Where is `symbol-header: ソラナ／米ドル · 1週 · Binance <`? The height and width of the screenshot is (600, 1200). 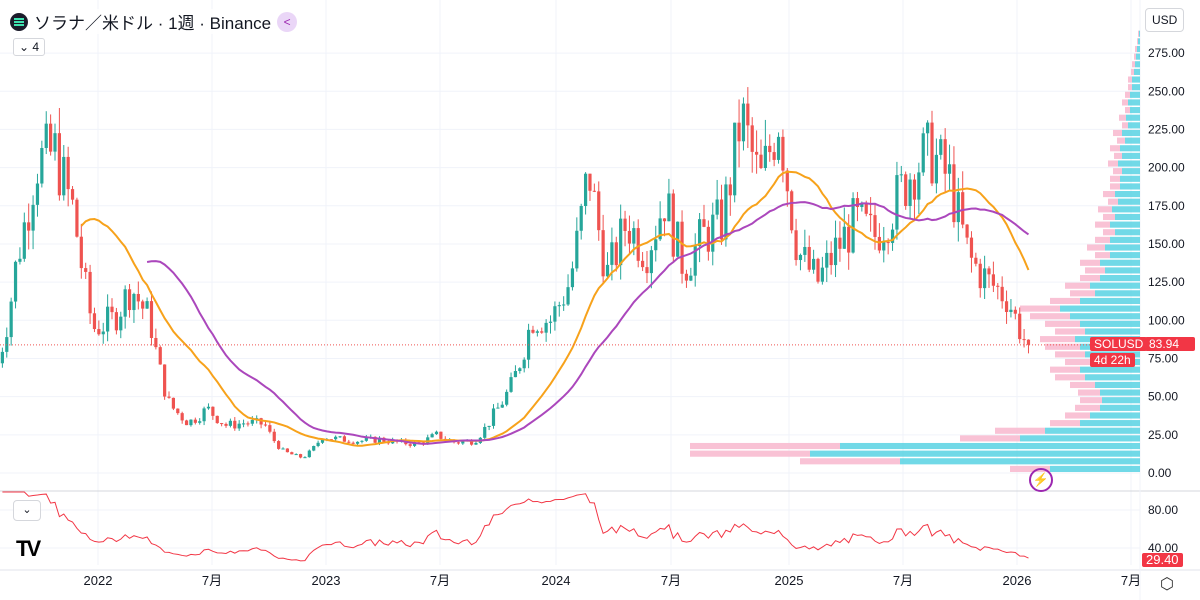
symbol-header: ソラナ／米ドル · 1週 · Binance < is located at coordinates (154, 21).